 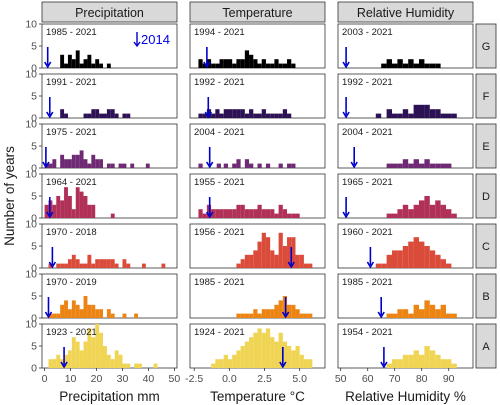 What do you see at coordinates (367, 82) in the screenshot?
I see `panel-year-range: 1992 - 2021` at bounding box center [367, 82].